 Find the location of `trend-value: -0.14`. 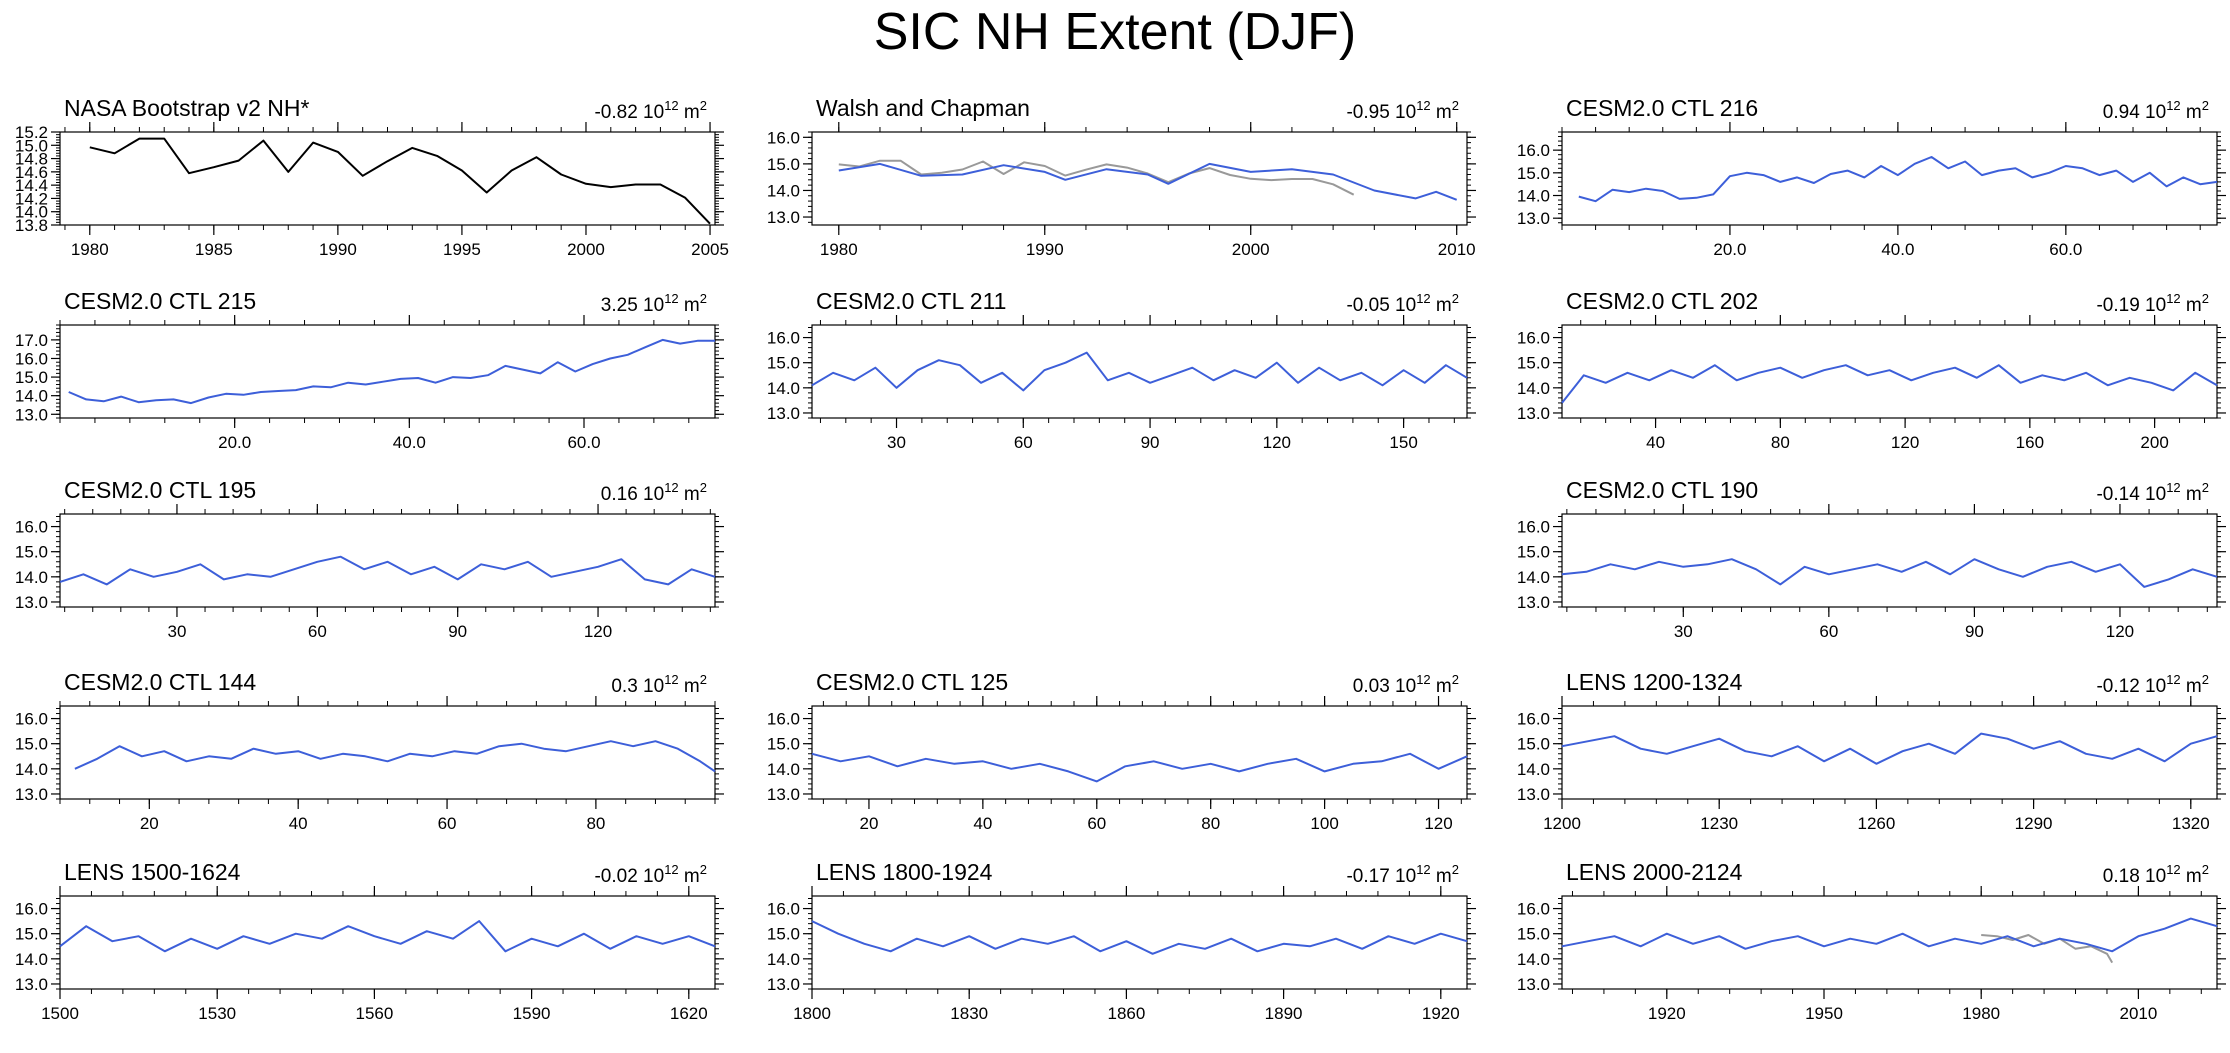

trend-value: -0.14 is located at coordinates (2120, 494).